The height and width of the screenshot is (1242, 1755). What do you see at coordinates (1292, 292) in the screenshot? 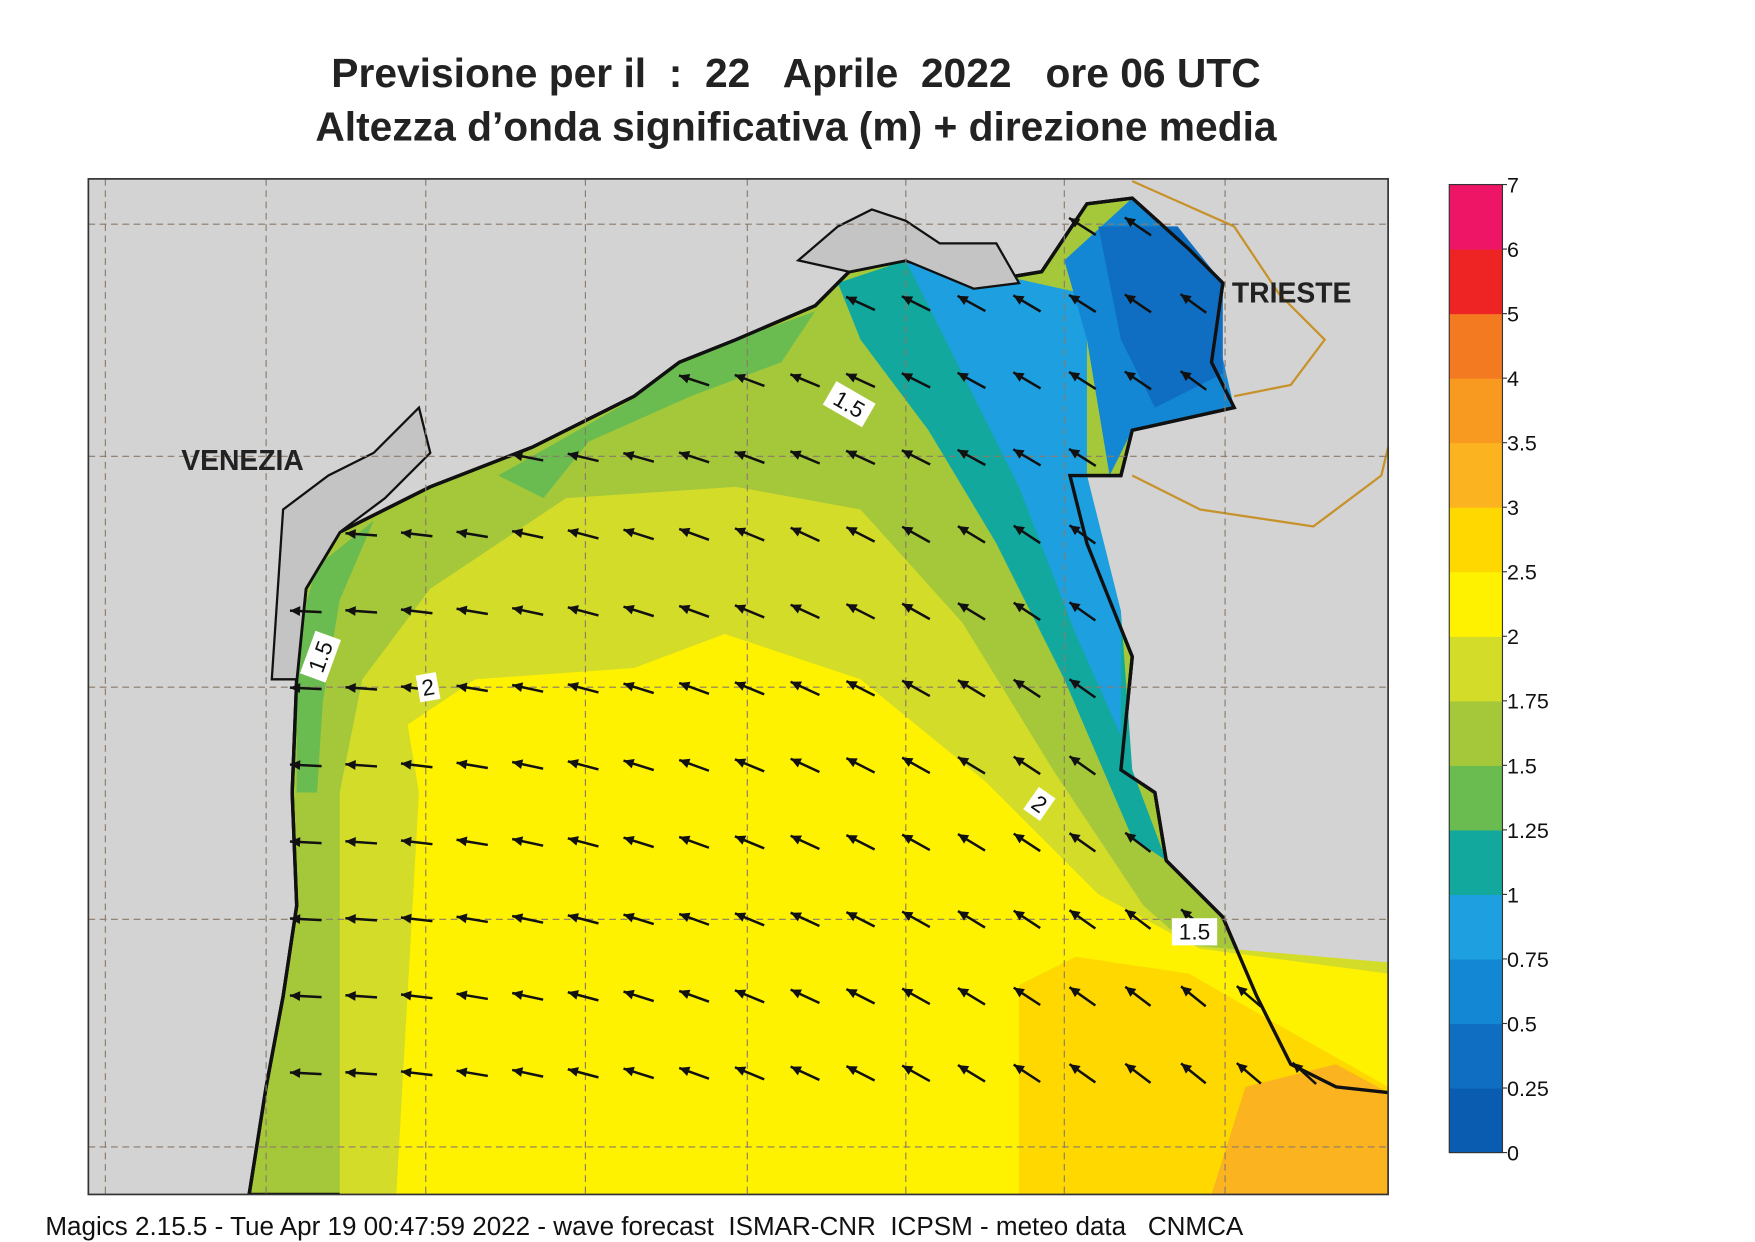
I see `place-label: TRIESTE` at bounding box center [1292, 292].